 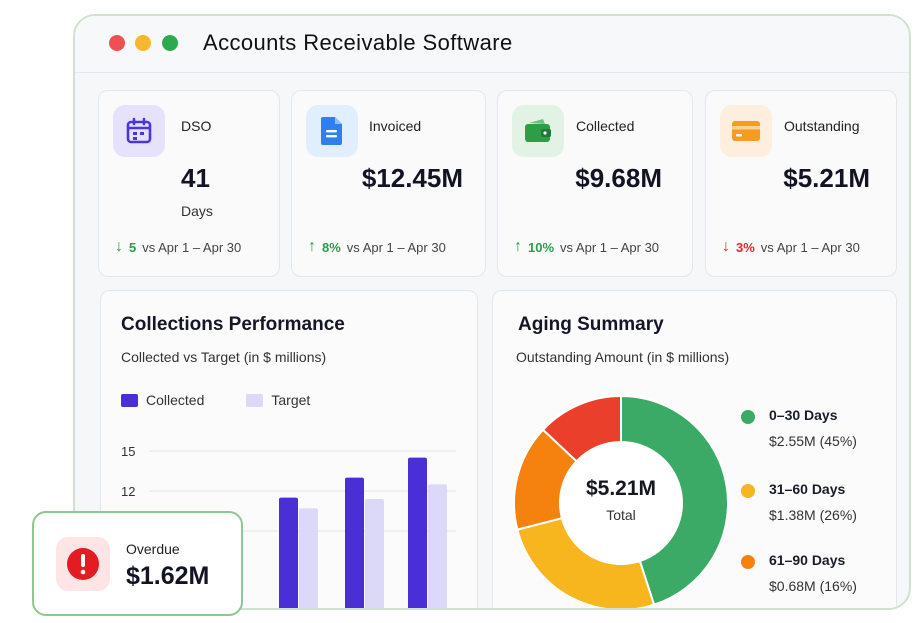 What do you see at coordinates (813, 515) in the screenshot?
I see `aging-amount: $1.38M (26%)` at bounding box center [813, 515].